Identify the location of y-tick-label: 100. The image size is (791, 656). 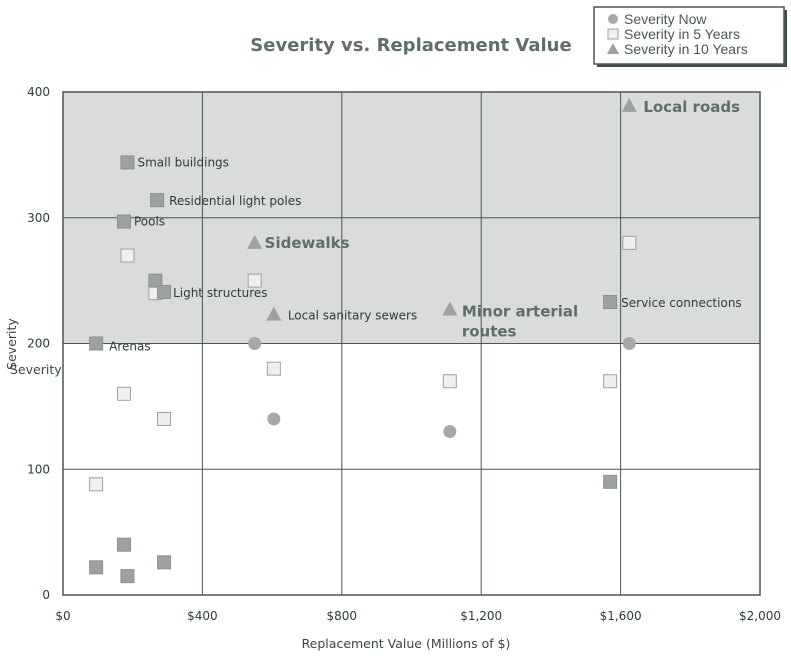
(38, 469).